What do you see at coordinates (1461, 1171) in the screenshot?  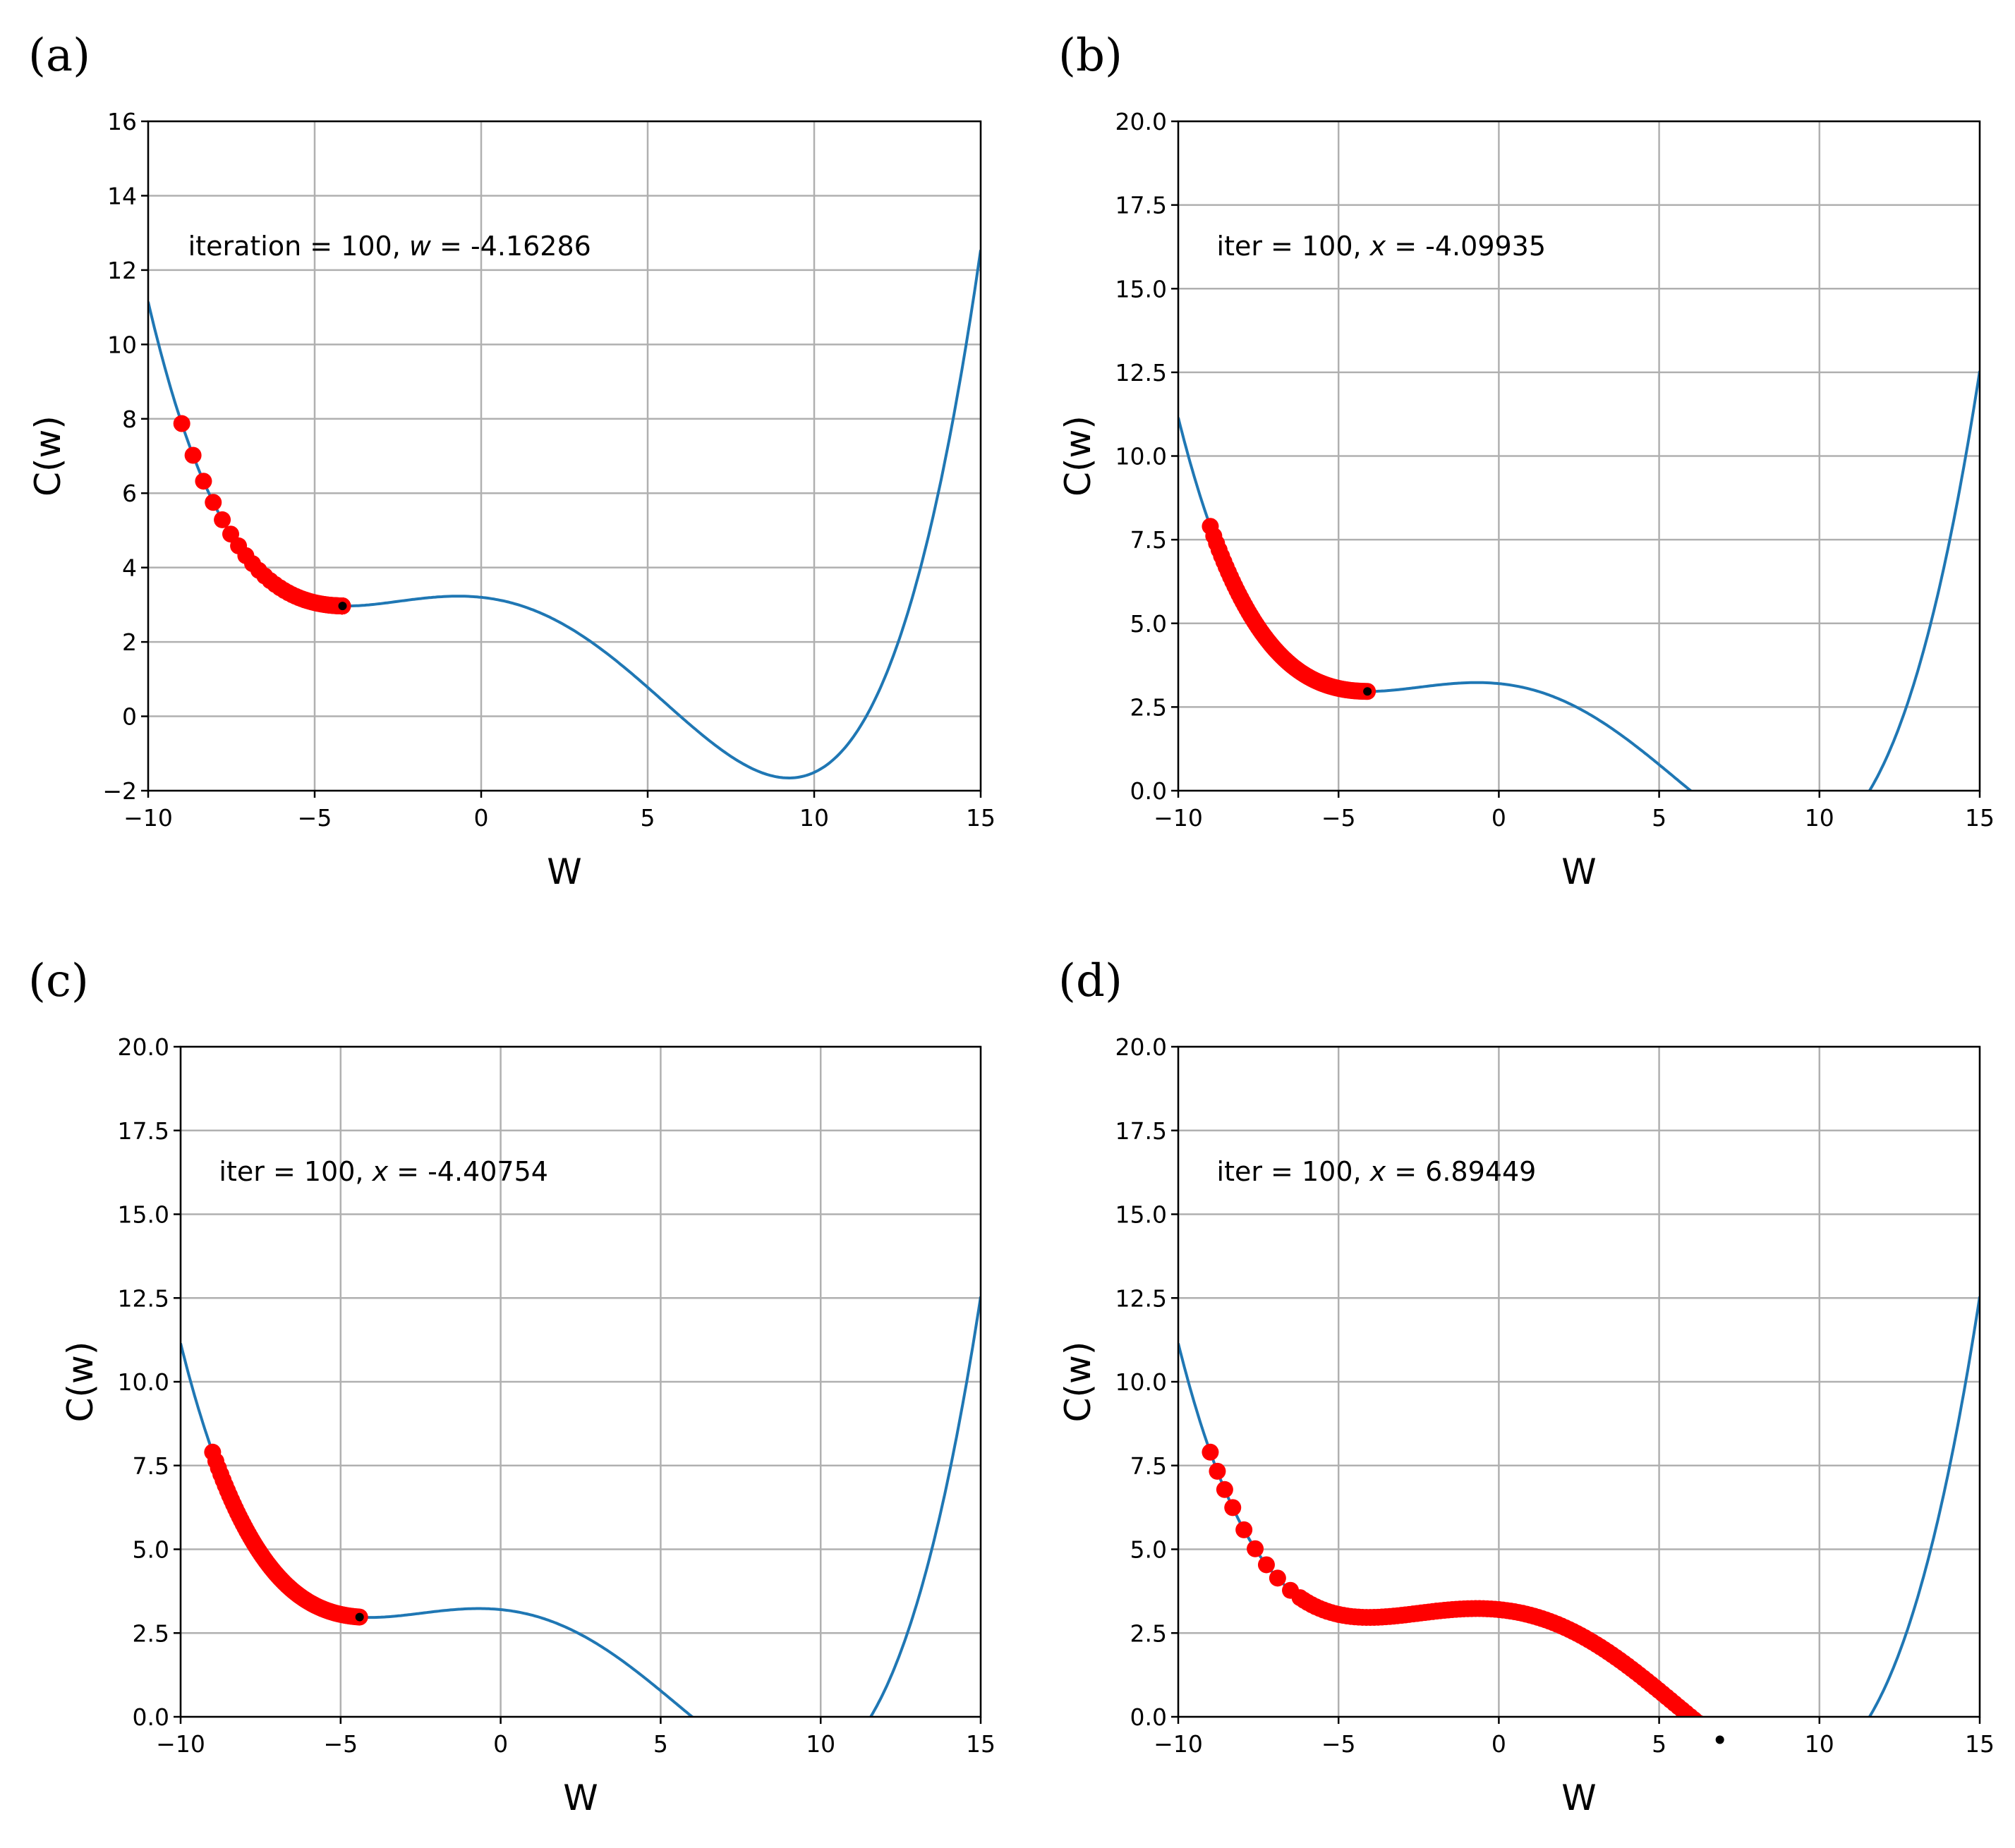 I see `annotation-value: = 6.89449` at bounding box center [1461, 1171].